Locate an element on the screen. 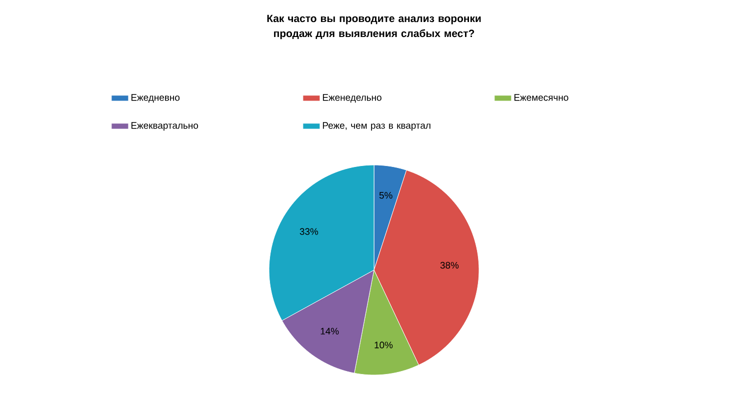  data-label: 5% is located at coordinates (385, 195).